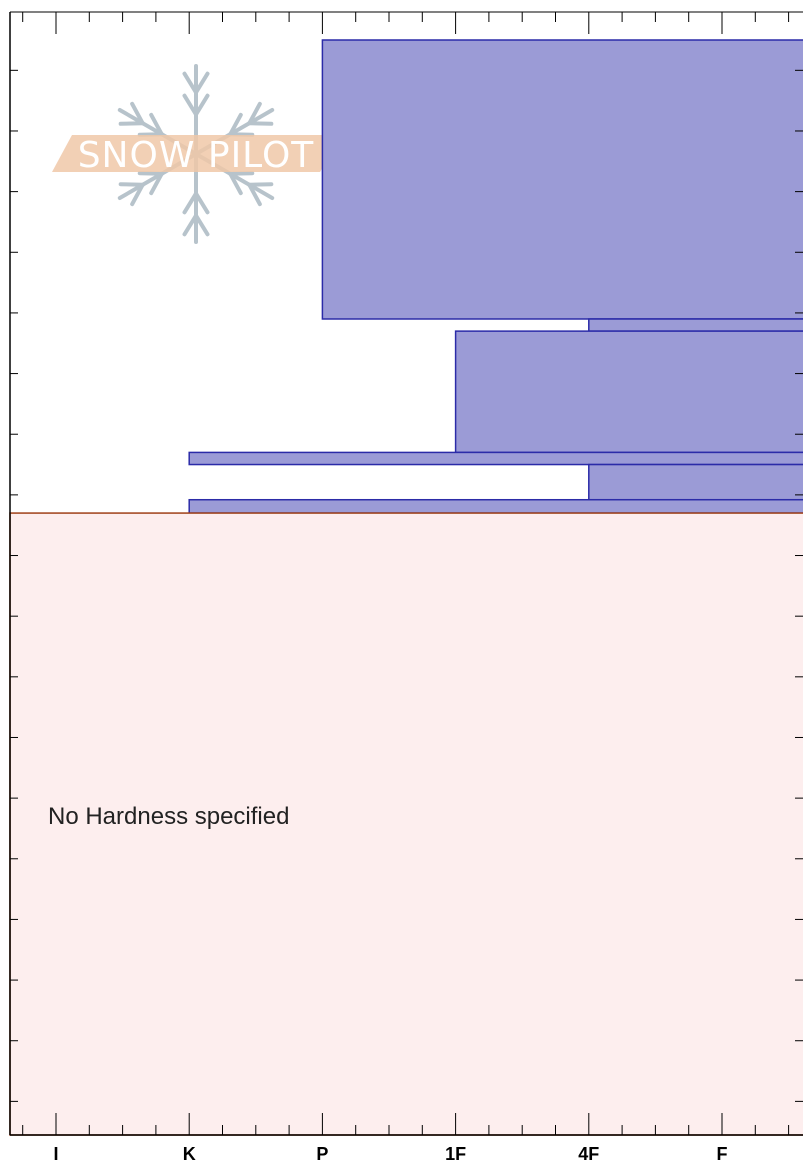 This screenshot has height=1161, width=803. Describe the element at coordinates (588, 1152) in the screenshot. I see `x-tick-label: 4F` at that location.